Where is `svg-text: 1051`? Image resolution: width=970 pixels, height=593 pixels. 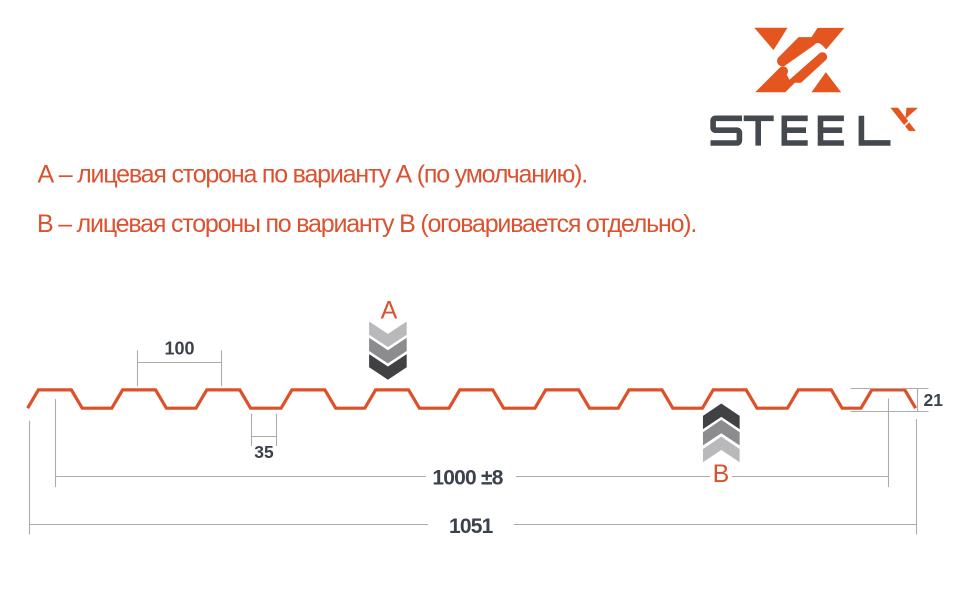
svg-text: 1051 is located at coordinates (471, 526).